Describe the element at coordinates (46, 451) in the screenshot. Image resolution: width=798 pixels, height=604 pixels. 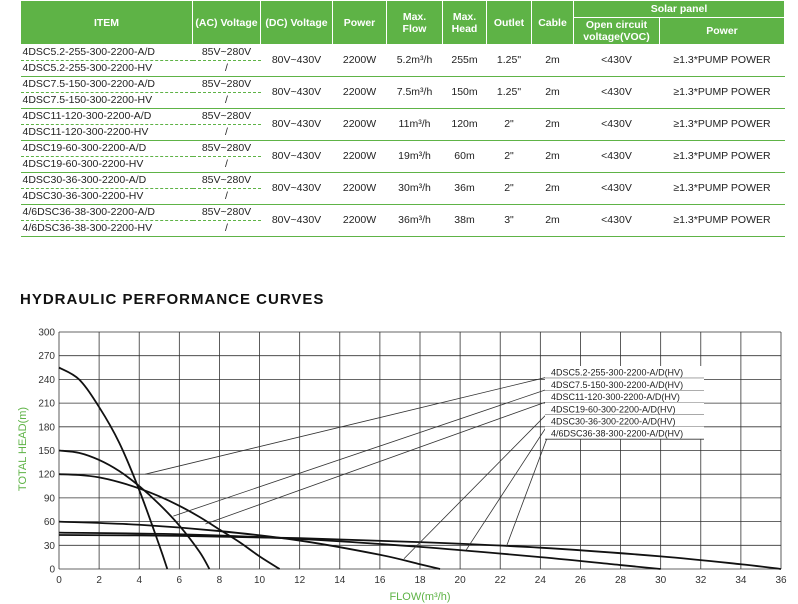
I see `y-tick-label: 150` at that location.